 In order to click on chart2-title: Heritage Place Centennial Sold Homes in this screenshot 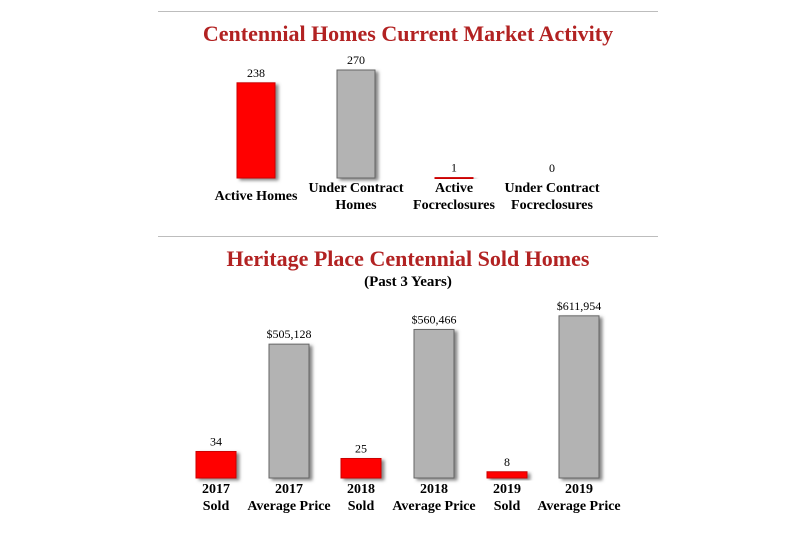, I will do `click(408, 258)`.